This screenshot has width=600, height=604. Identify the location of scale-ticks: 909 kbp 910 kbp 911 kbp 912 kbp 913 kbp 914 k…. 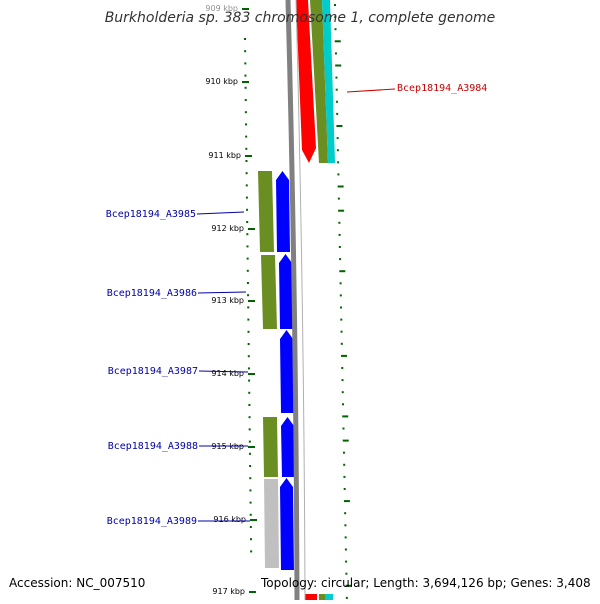
(231, 300).